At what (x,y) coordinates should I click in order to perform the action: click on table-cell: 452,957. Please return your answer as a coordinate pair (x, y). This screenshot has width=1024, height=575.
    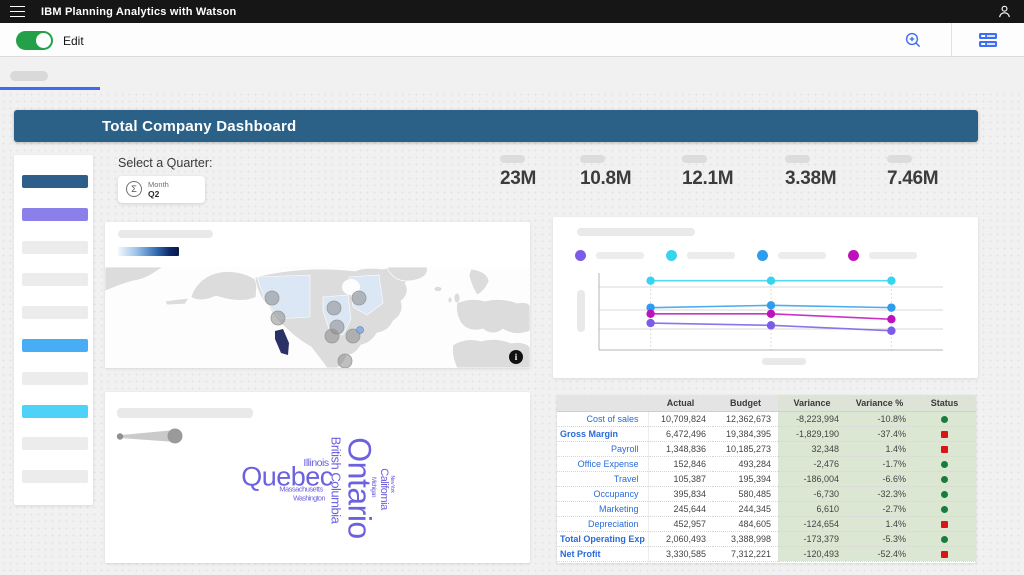
    Looking at the image, I should click on (680, 524).